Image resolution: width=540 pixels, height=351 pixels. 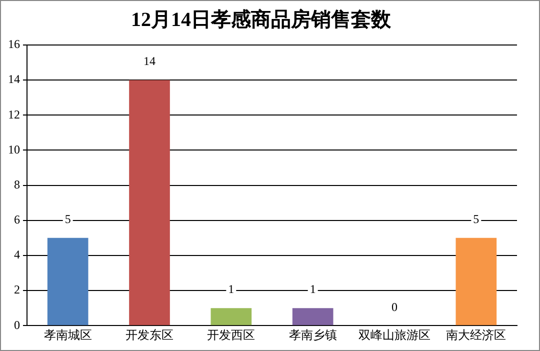 What do you see at coordinates (68, 335) in the screenshot?
I see `x-tick-label: 孝南城区` at bounding box center [68, 335].